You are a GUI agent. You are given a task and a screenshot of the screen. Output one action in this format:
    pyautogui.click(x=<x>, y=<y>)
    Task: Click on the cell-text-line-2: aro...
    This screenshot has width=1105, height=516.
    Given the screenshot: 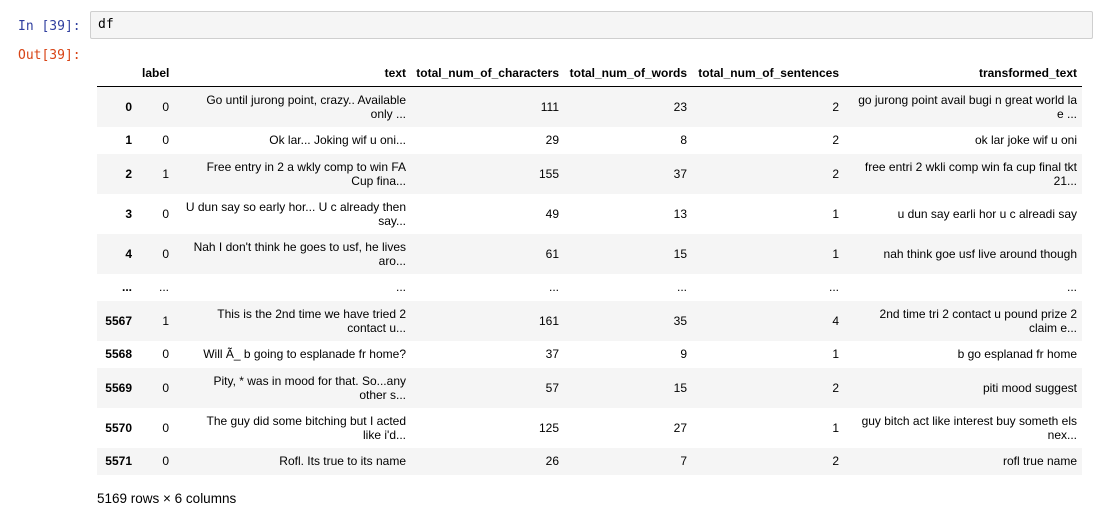 What is the action you would take?
    pyautogui.click(x=392, y=260)
    